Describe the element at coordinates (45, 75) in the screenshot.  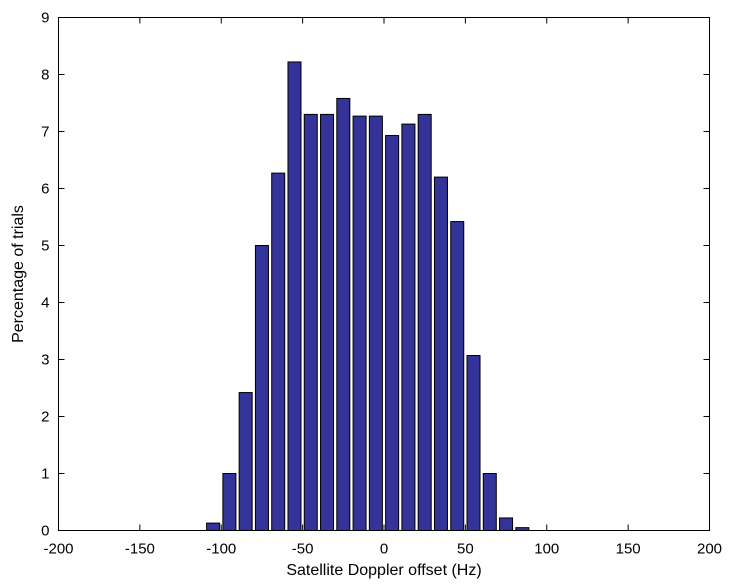
I see `y-tick-label: 8` at that location.